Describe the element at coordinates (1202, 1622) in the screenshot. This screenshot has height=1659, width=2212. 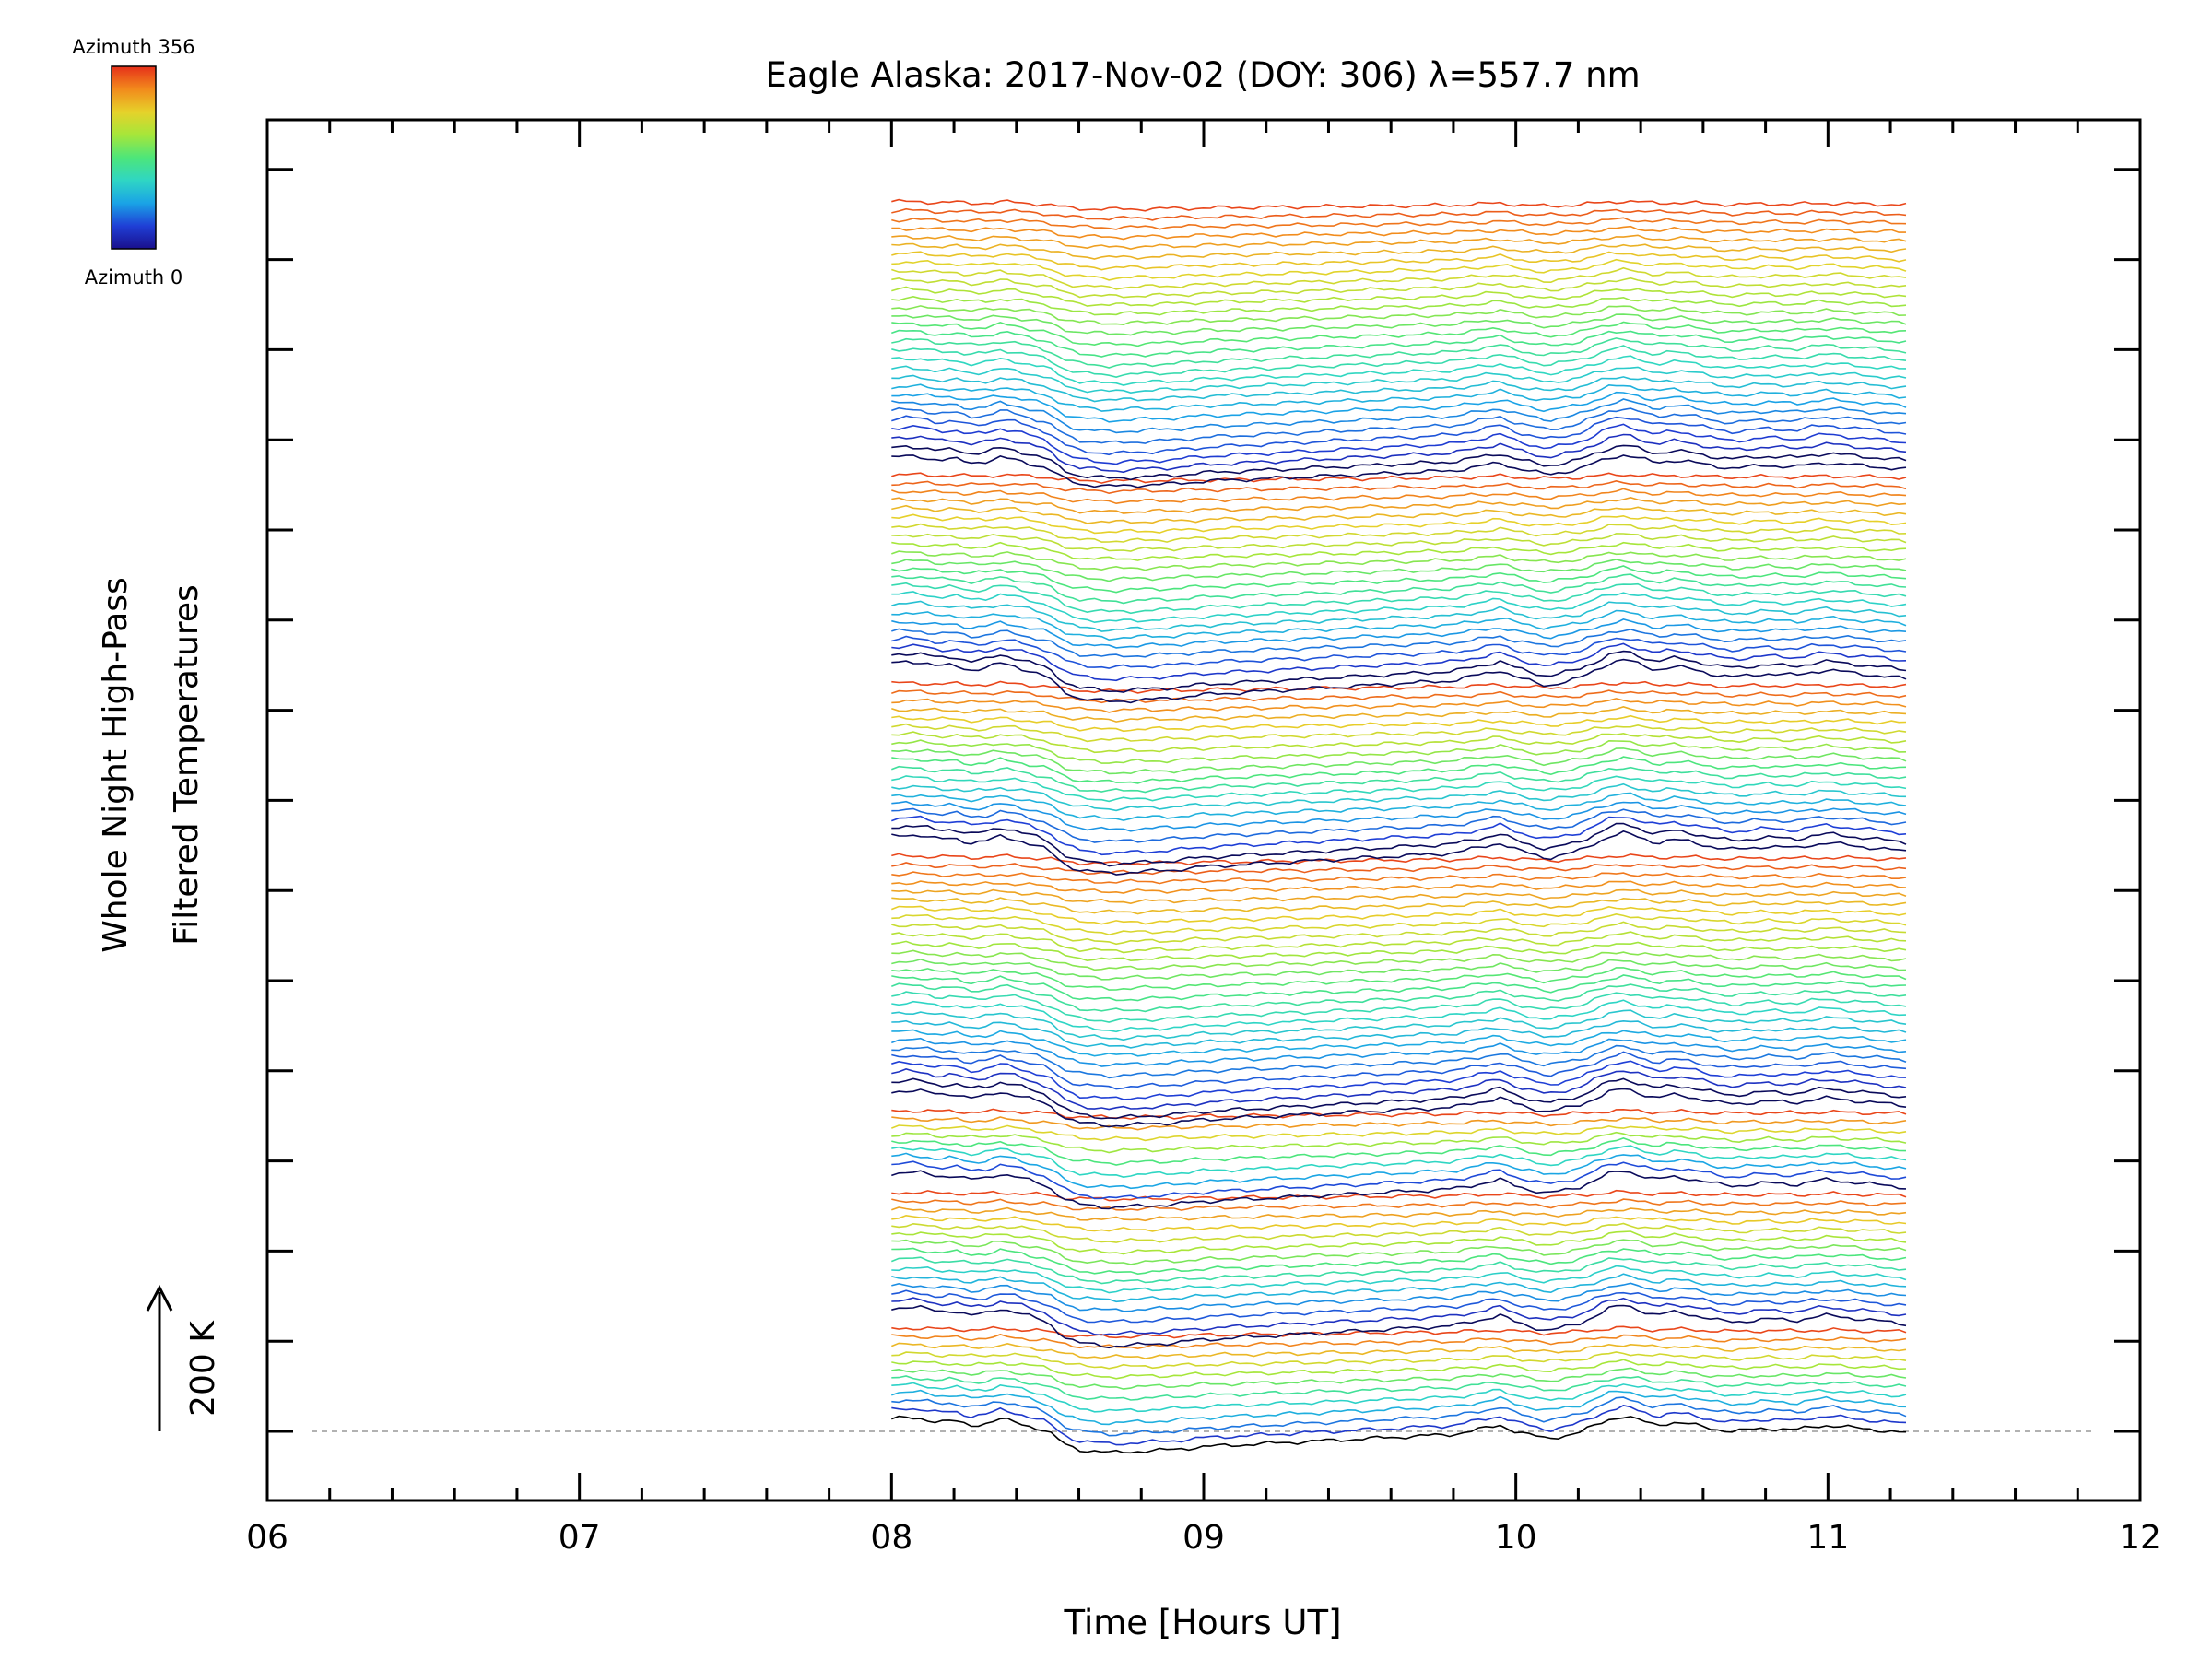
I see `x-axis-label: Time [Hours UT]` at that location.